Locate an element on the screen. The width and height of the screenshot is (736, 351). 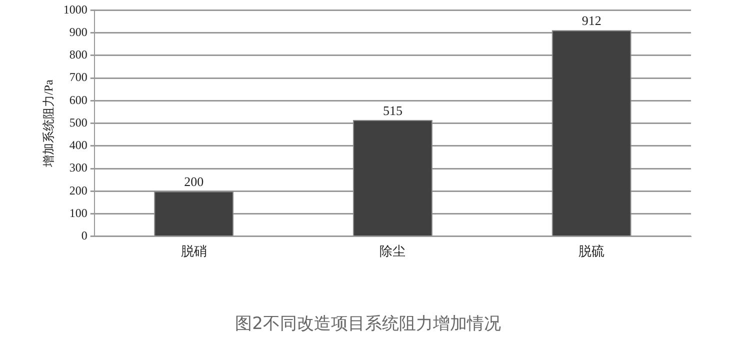
y-tick-label: 900 is located at coordinates (78, 31).